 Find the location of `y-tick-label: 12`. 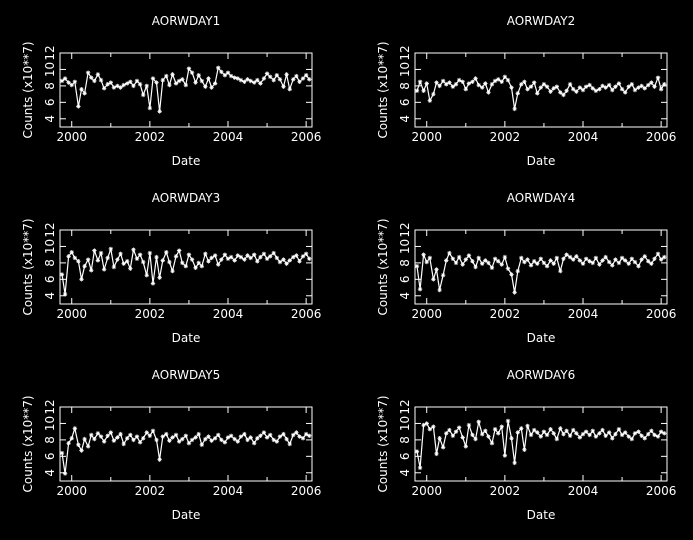

y-tick-label: 12 is located at coordinates (50, 52).